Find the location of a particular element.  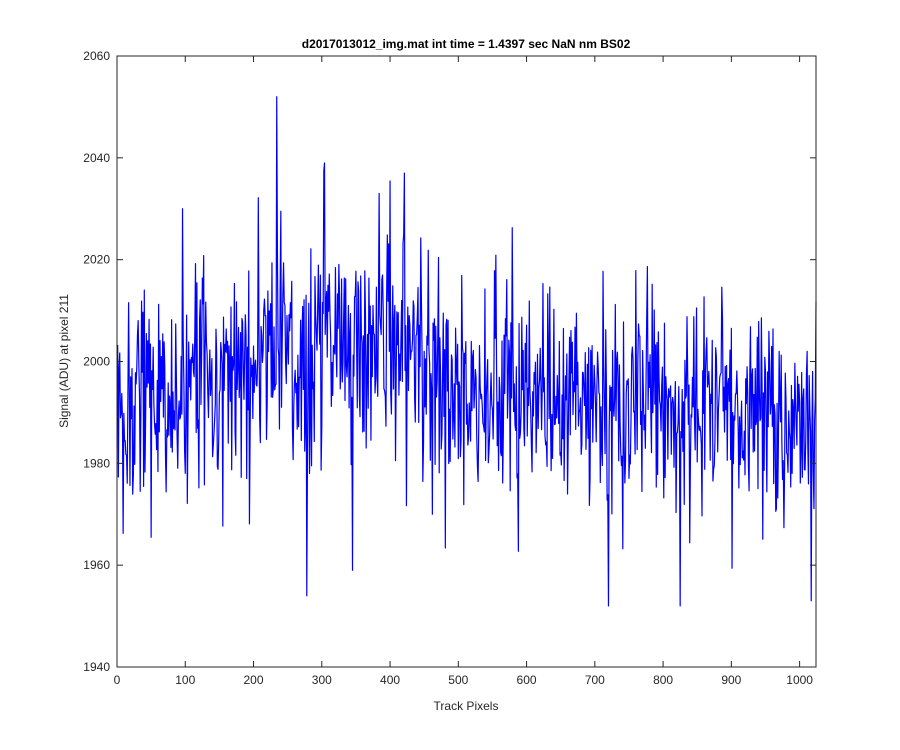

y-tick-label: 1960 is located at coordinates (96, 565).